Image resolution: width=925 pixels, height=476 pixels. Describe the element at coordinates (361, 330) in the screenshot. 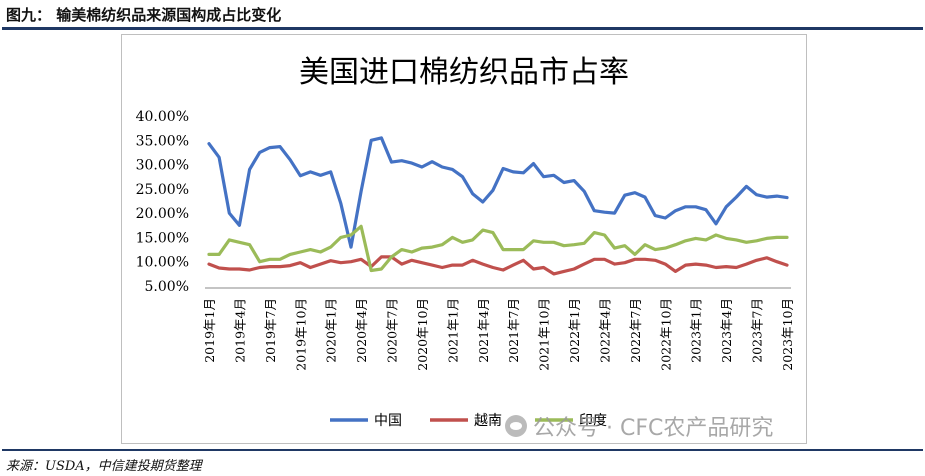

I see `x-tick-label: 2020年4月` at that location.